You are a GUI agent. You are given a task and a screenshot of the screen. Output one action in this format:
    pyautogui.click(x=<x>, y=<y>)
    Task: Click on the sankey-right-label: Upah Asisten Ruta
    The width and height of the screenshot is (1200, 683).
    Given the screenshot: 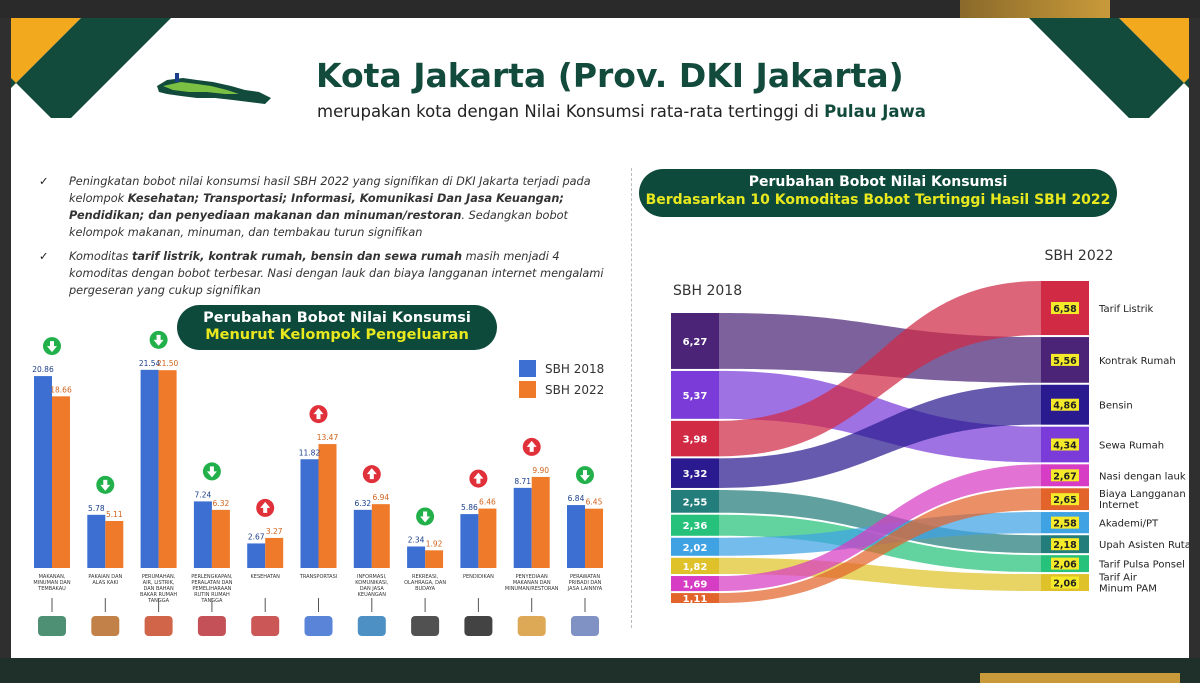 What is the action you would take?
    pyautogui.click(x=1144, y=545)
    